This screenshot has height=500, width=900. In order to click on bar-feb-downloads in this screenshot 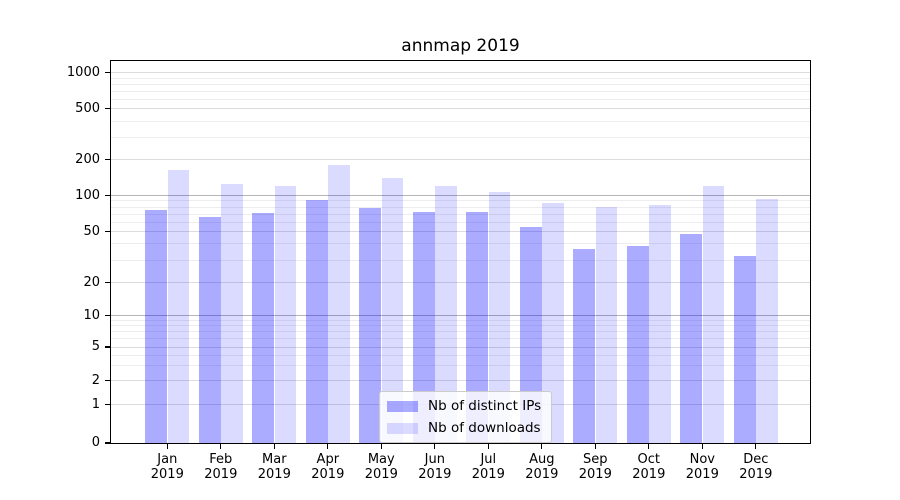, I will do `click(232, 313)`.